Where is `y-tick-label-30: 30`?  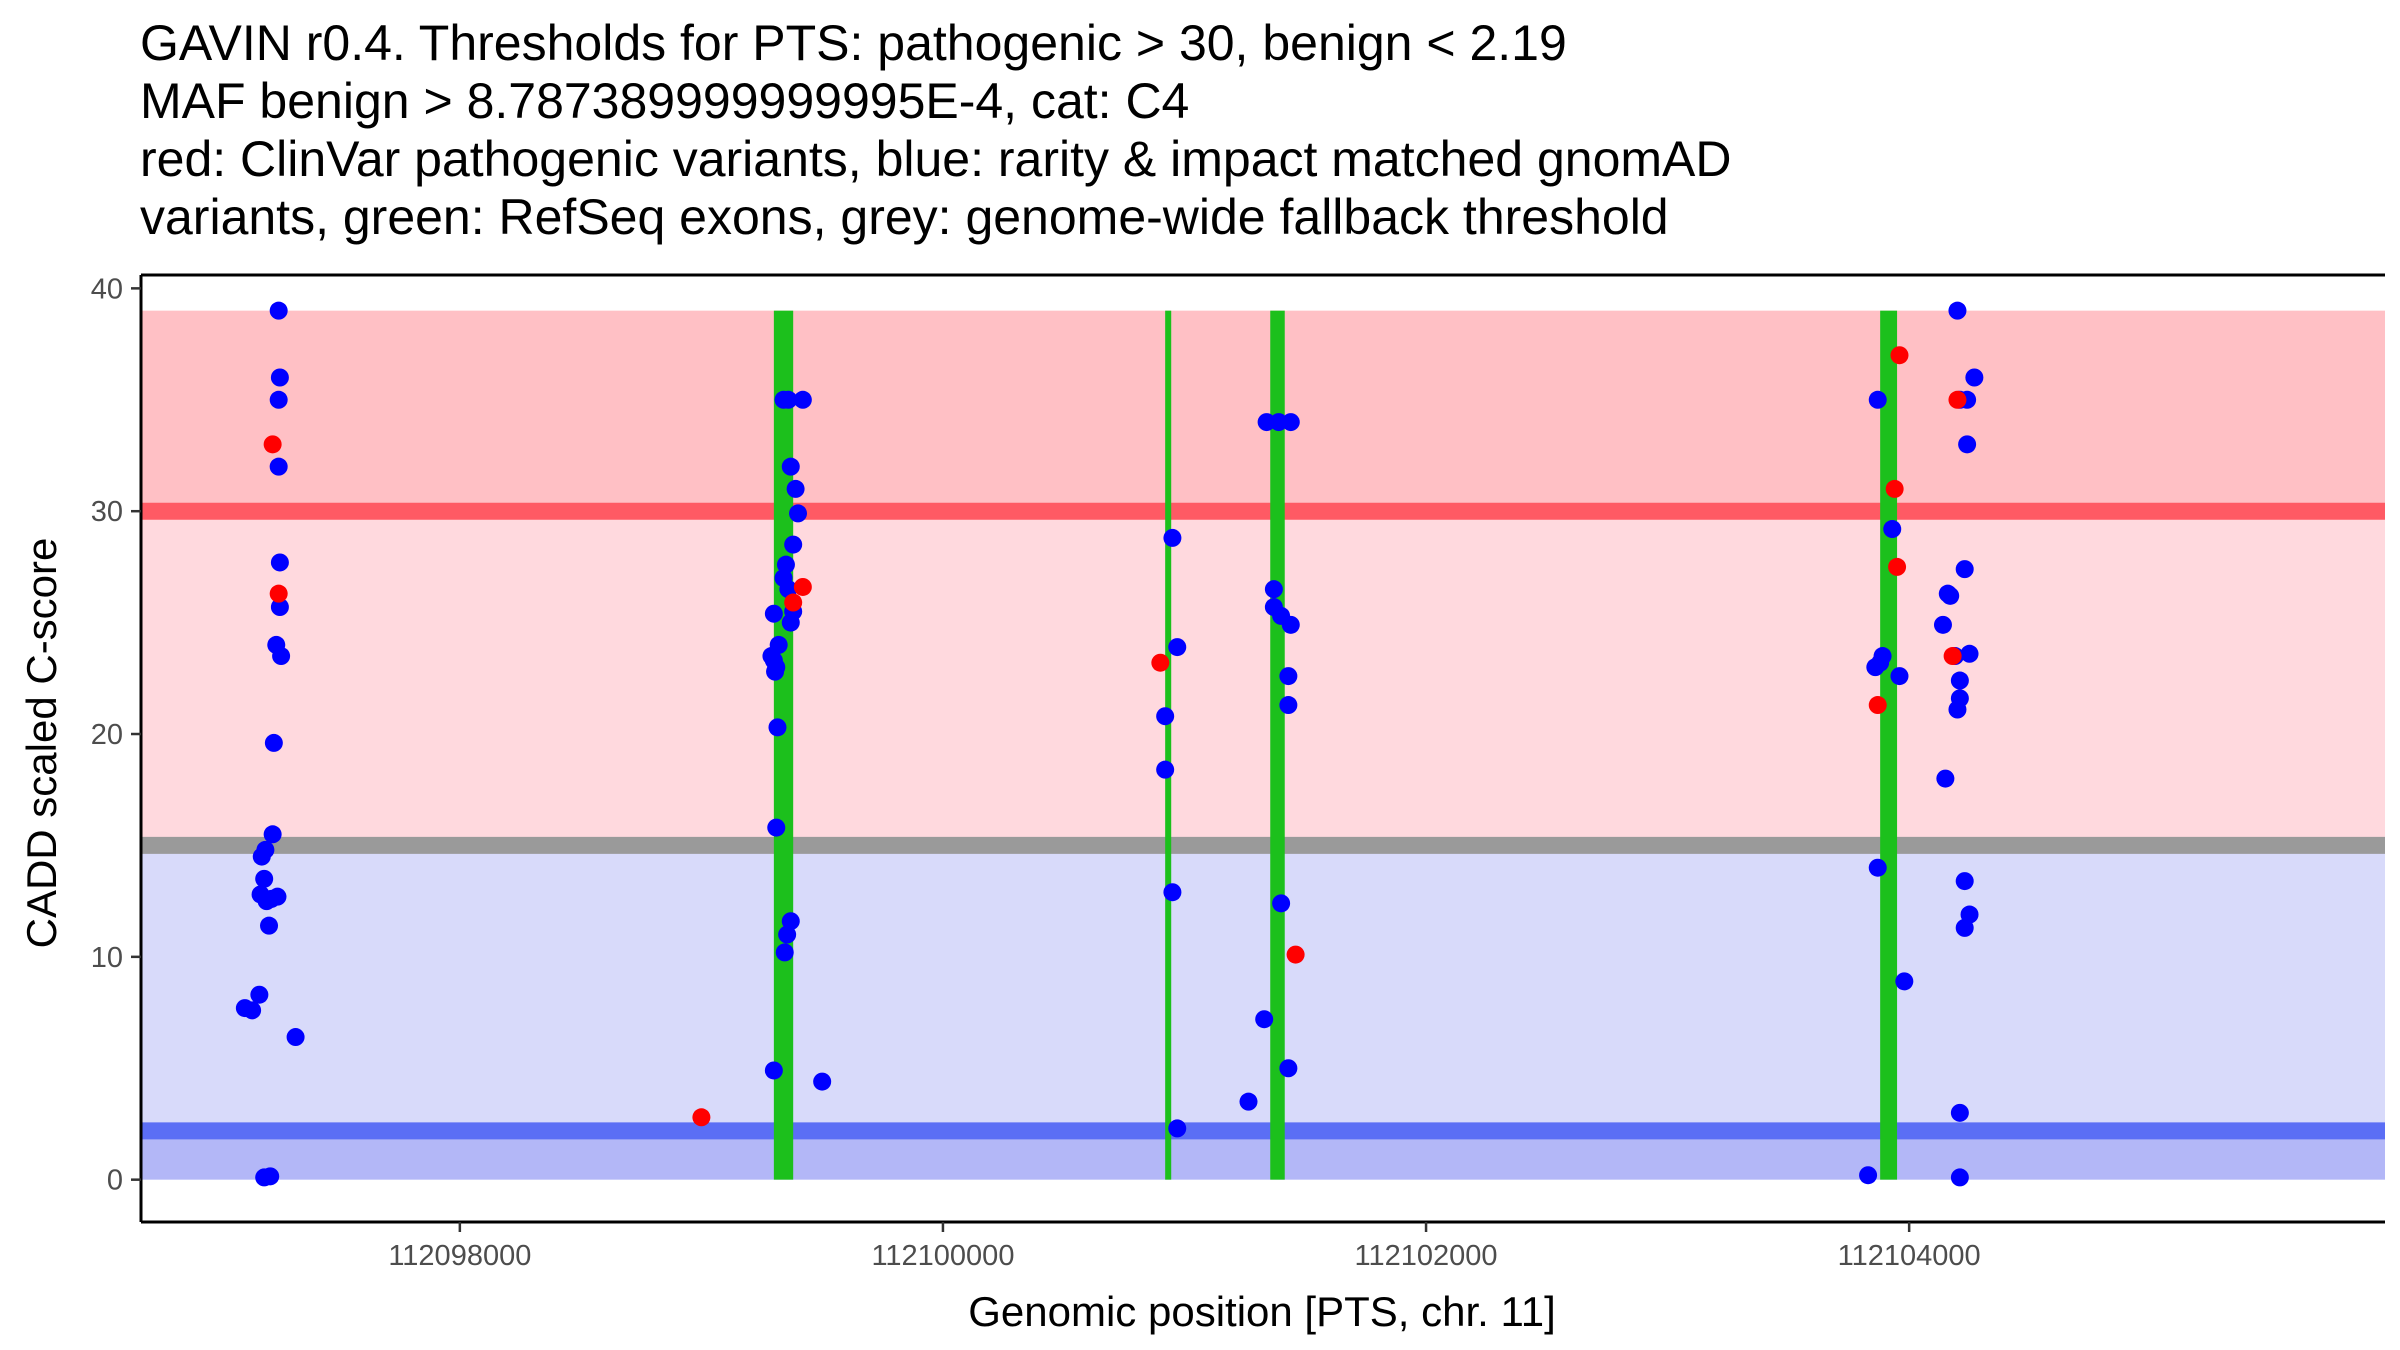
y-tick-label-30: 30 is located at coordinates (107, 512).